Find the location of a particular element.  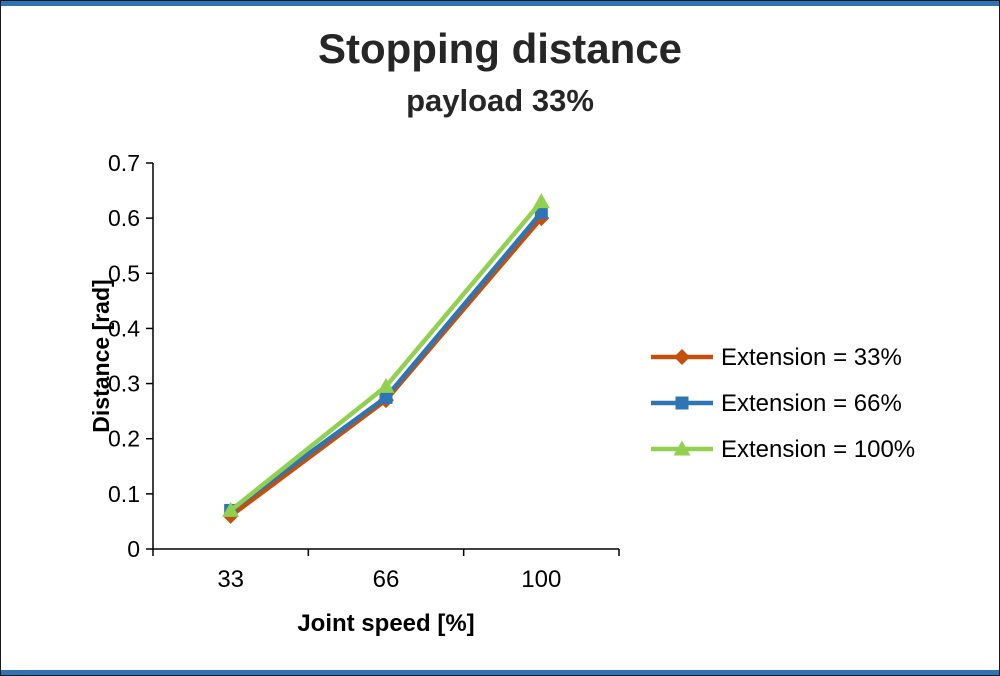

x-tick-label: 100 is located at coordinates (541, 579).